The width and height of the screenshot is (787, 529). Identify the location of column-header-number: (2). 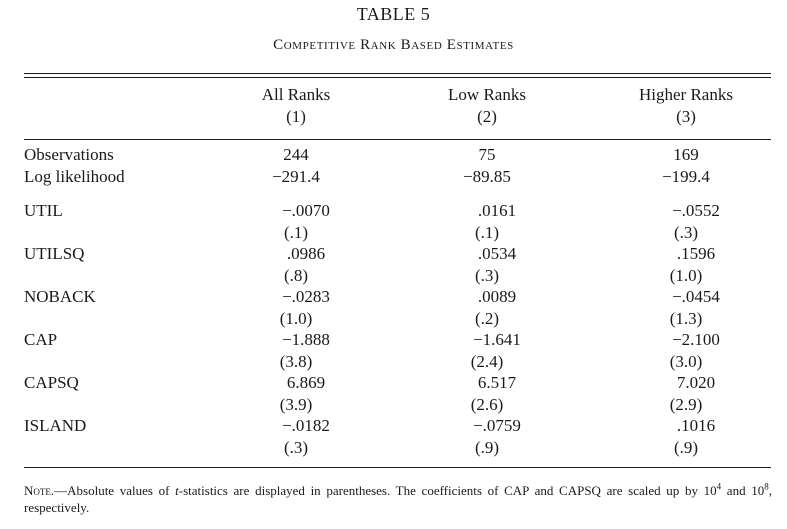
(487, 116).